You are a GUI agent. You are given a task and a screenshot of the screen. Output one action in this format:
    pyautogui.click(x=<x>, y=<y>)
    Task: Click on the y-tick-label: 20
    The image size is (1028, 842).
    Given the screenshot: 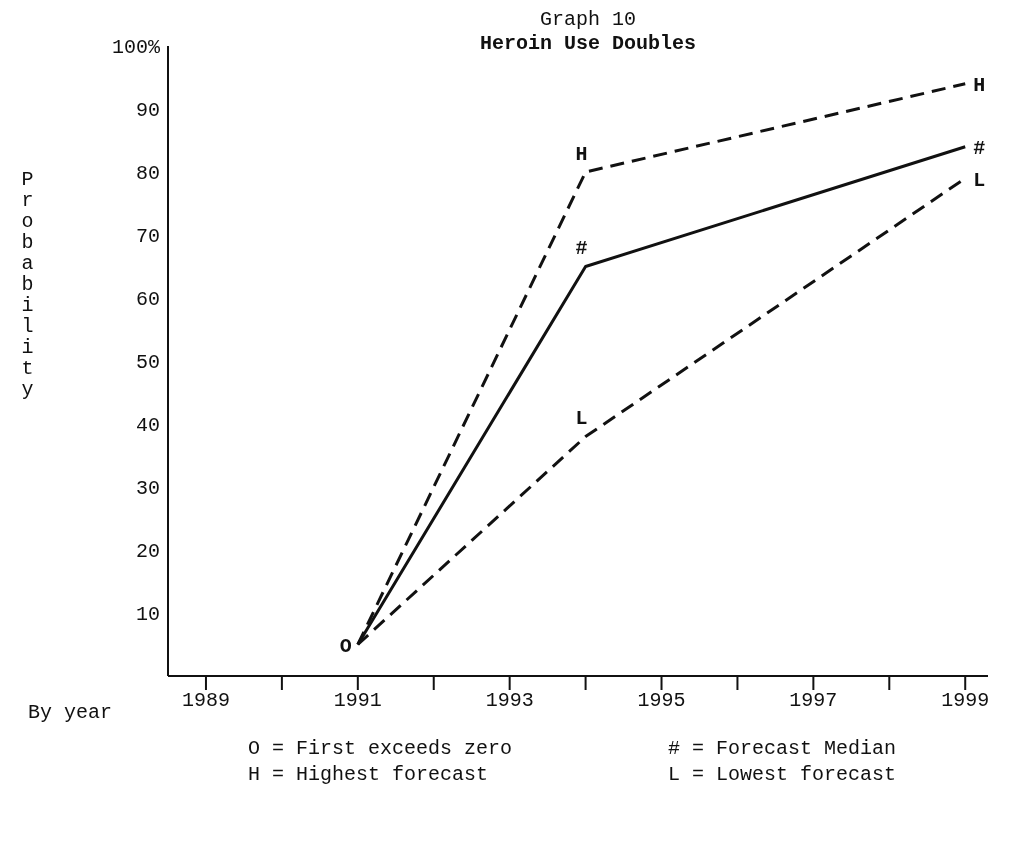 What is the action you would take?
    pyautogui.click(x=147, y=552)
    